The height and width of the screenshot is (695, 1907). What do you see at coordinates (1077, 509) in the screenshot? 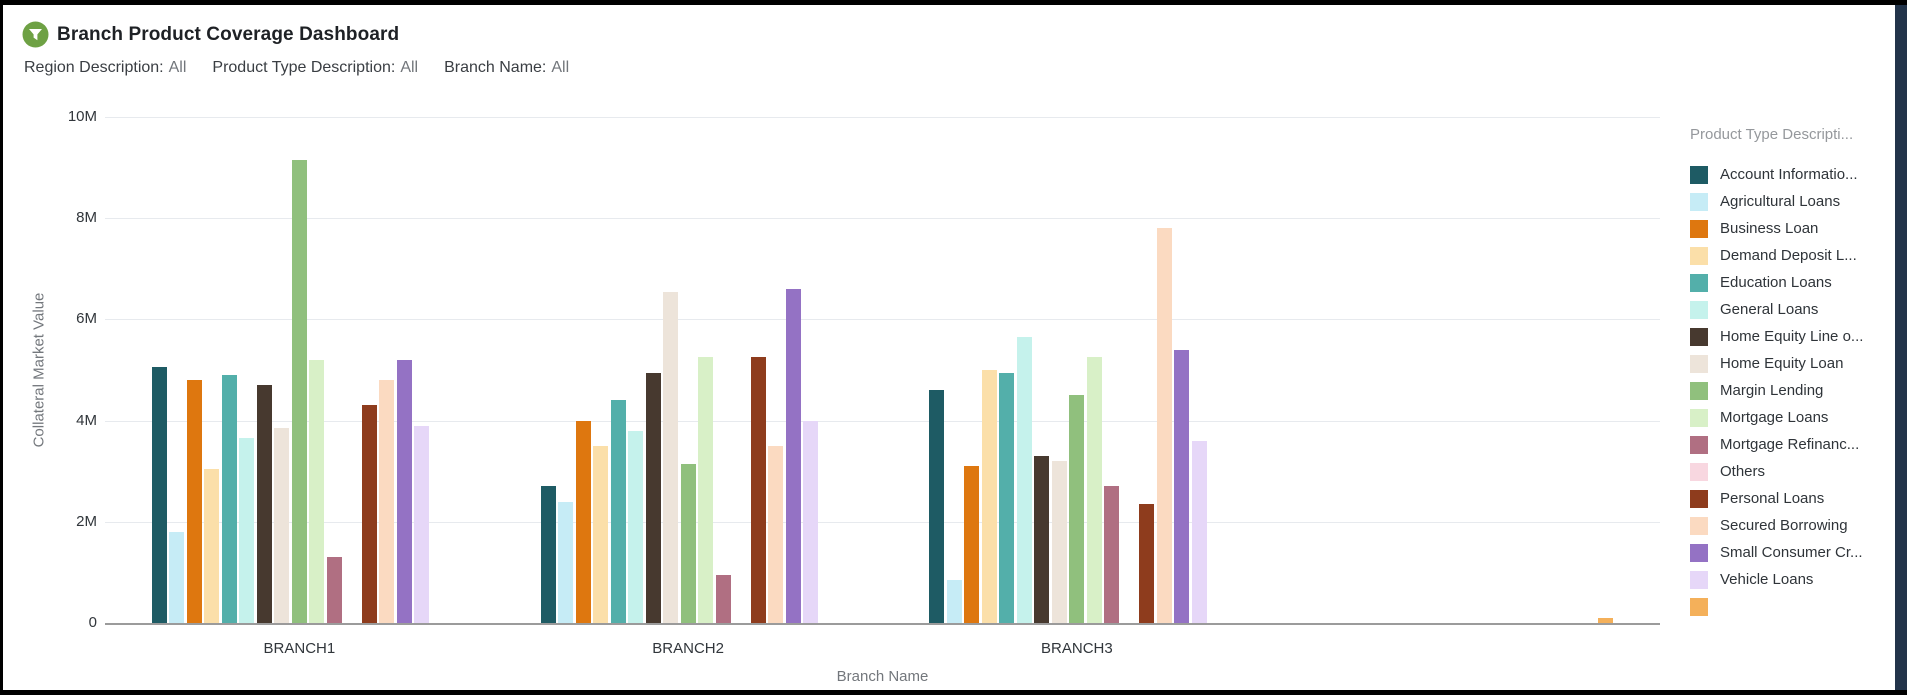
I see `bar-margin-lending-branch3` at bounding box center [1077, 509].